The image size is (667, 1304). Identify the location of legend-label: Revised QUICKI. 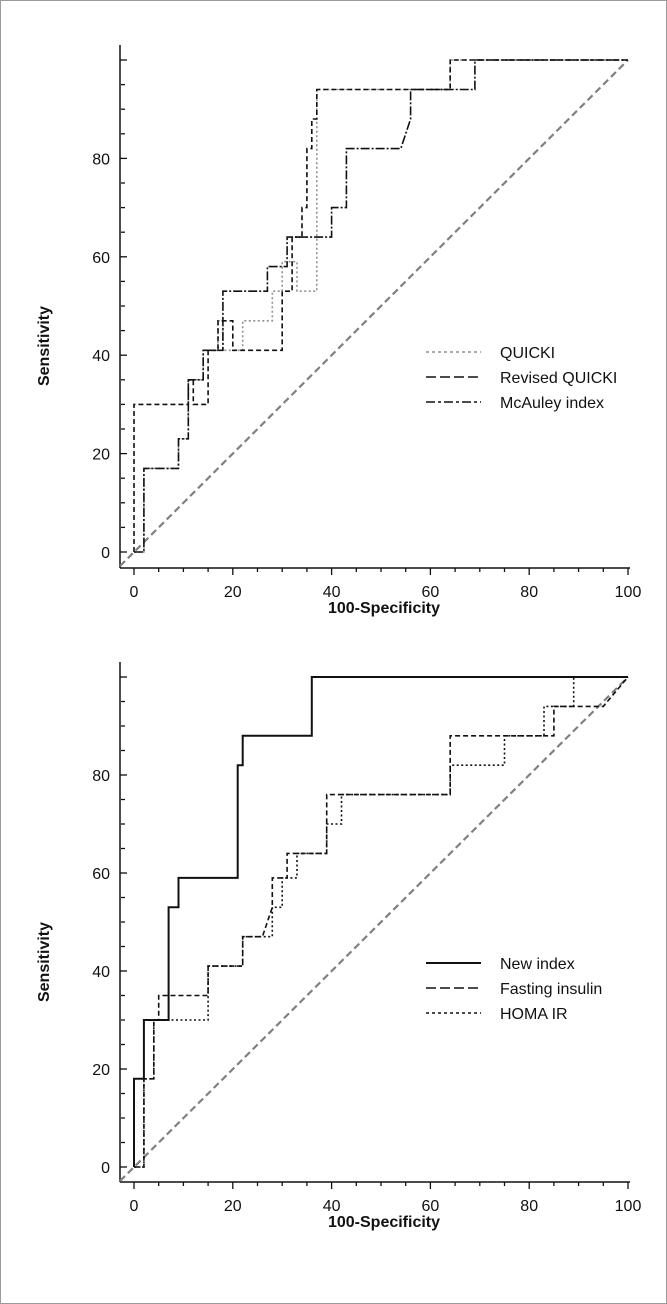
(558, 378).